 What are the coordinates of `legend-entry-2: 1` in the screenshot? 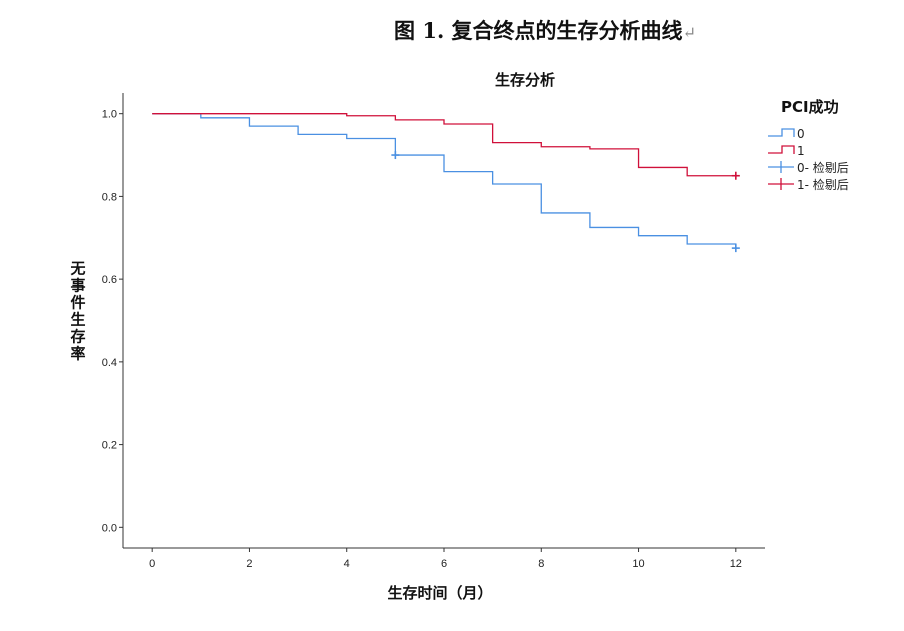 It's located at (786, 151).